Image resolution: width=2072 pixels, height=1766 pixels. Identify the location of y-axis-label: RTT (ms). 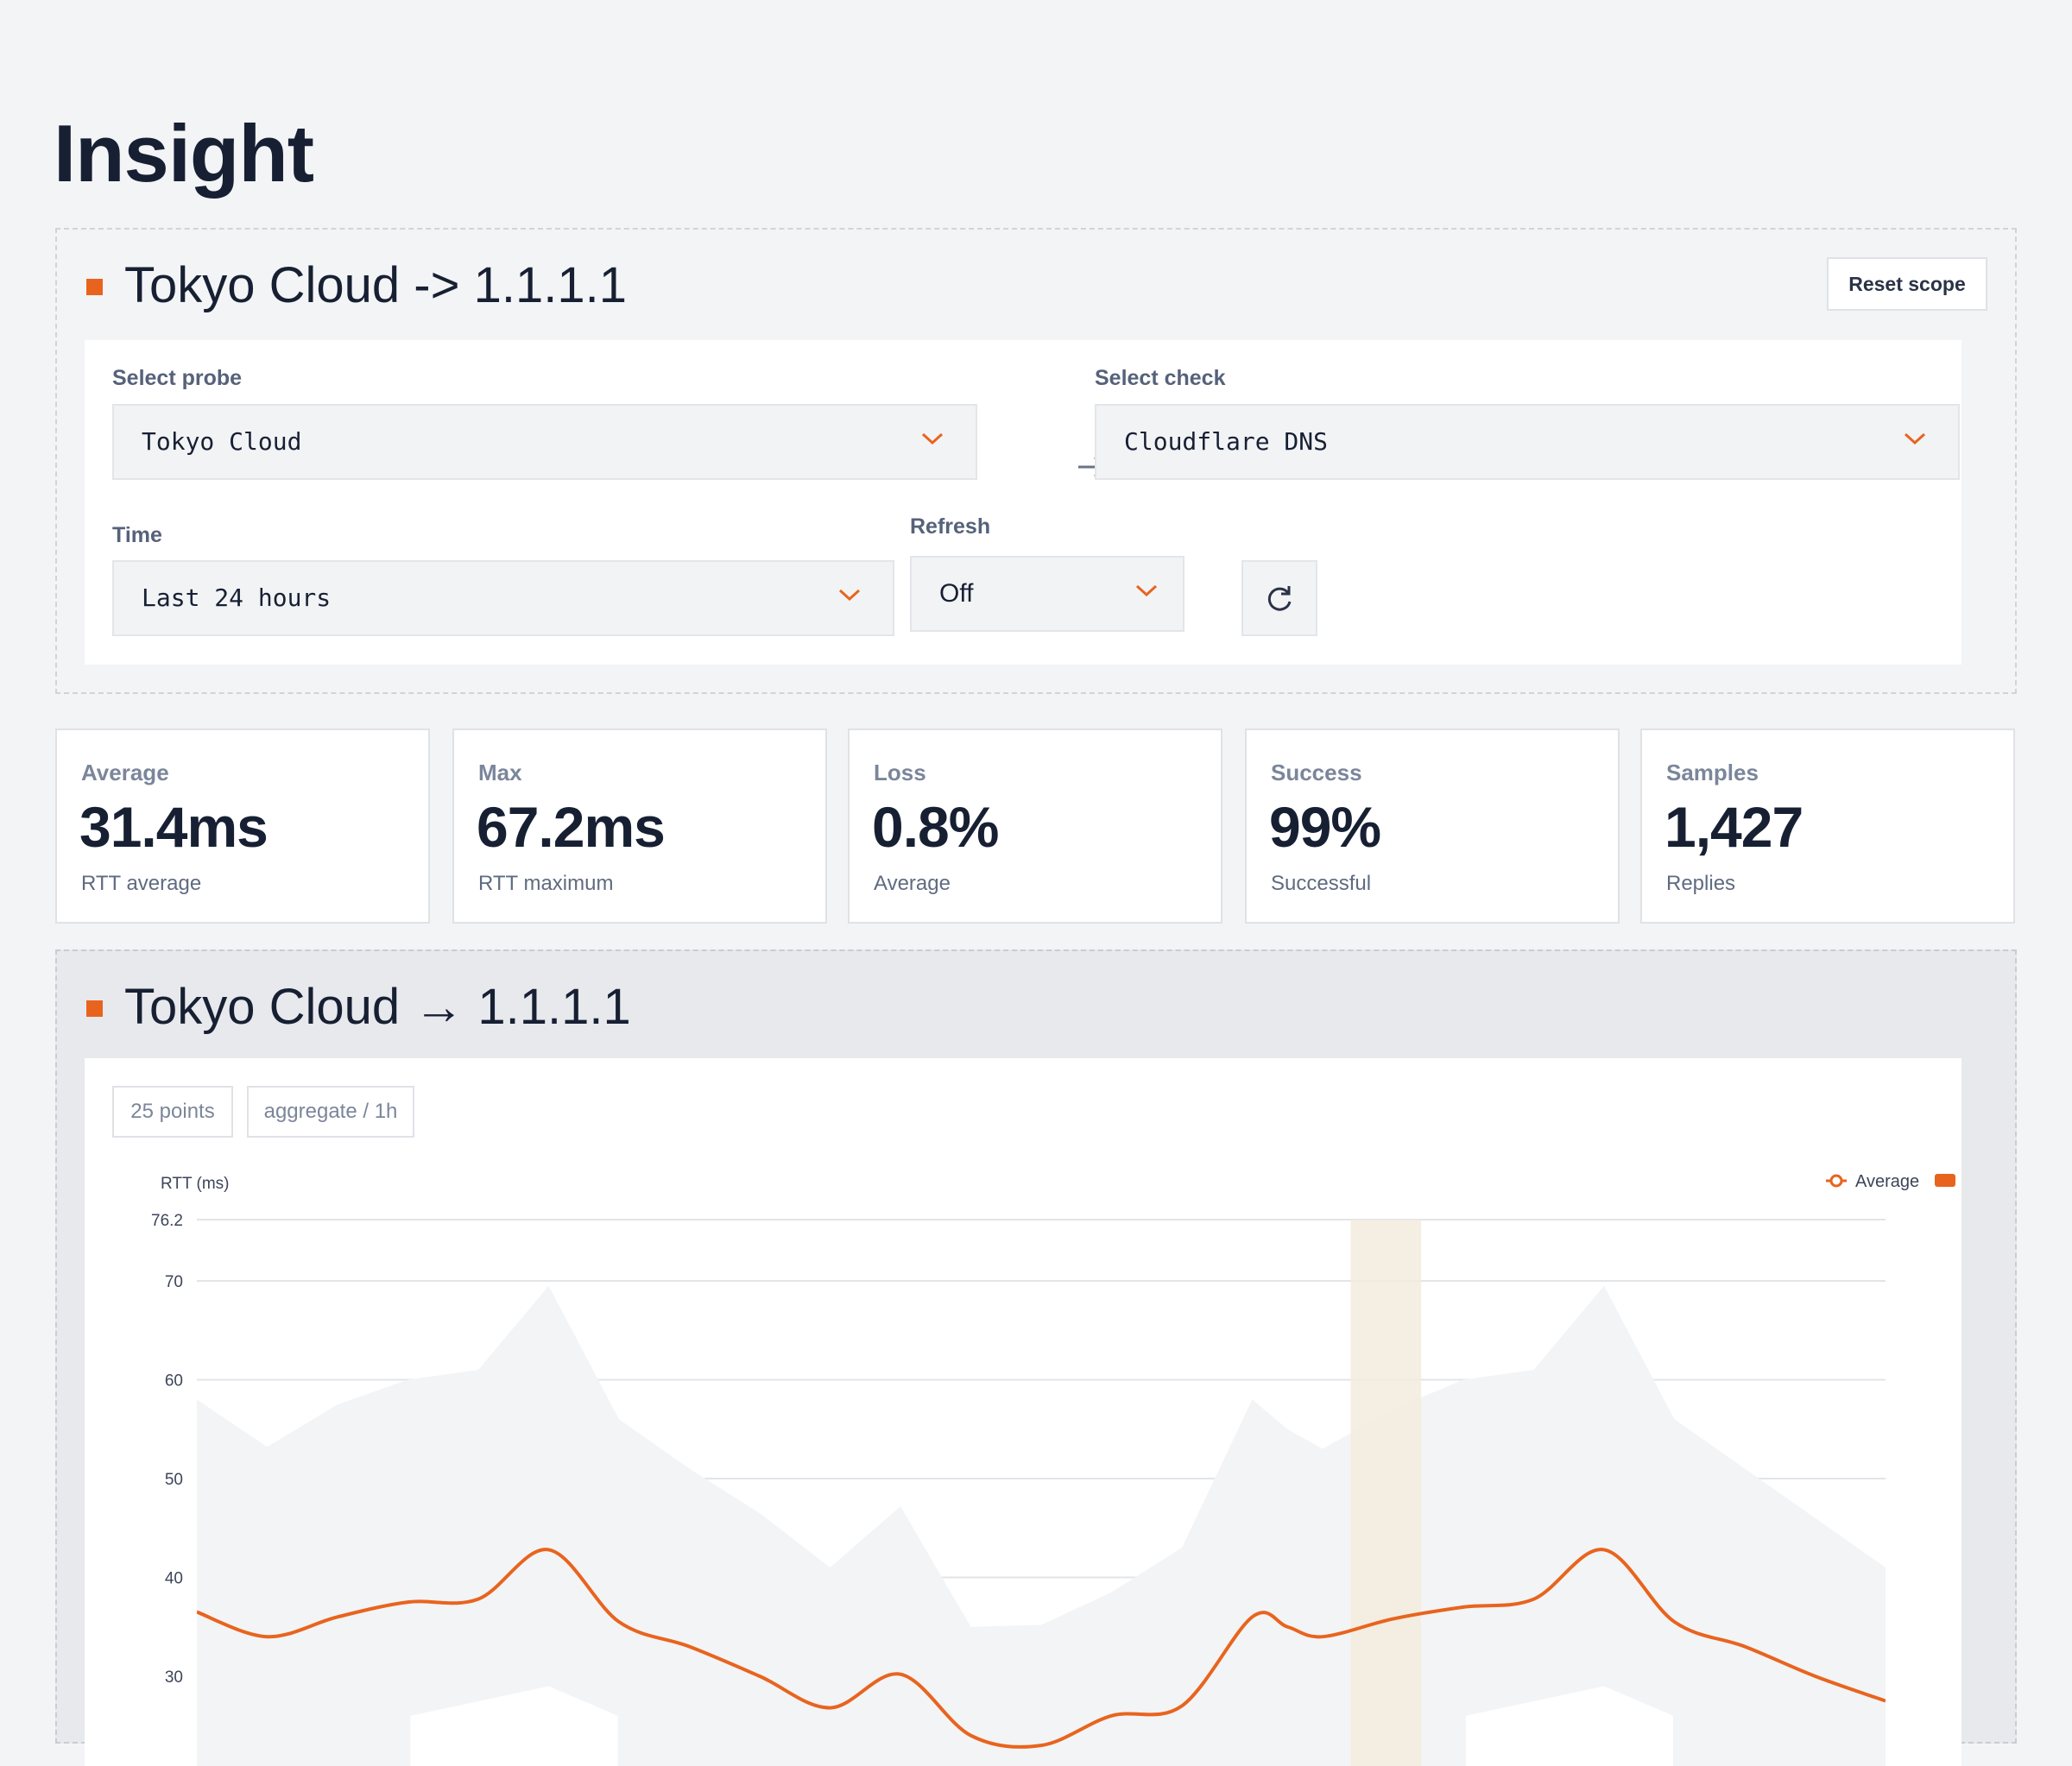
(195, 1184).